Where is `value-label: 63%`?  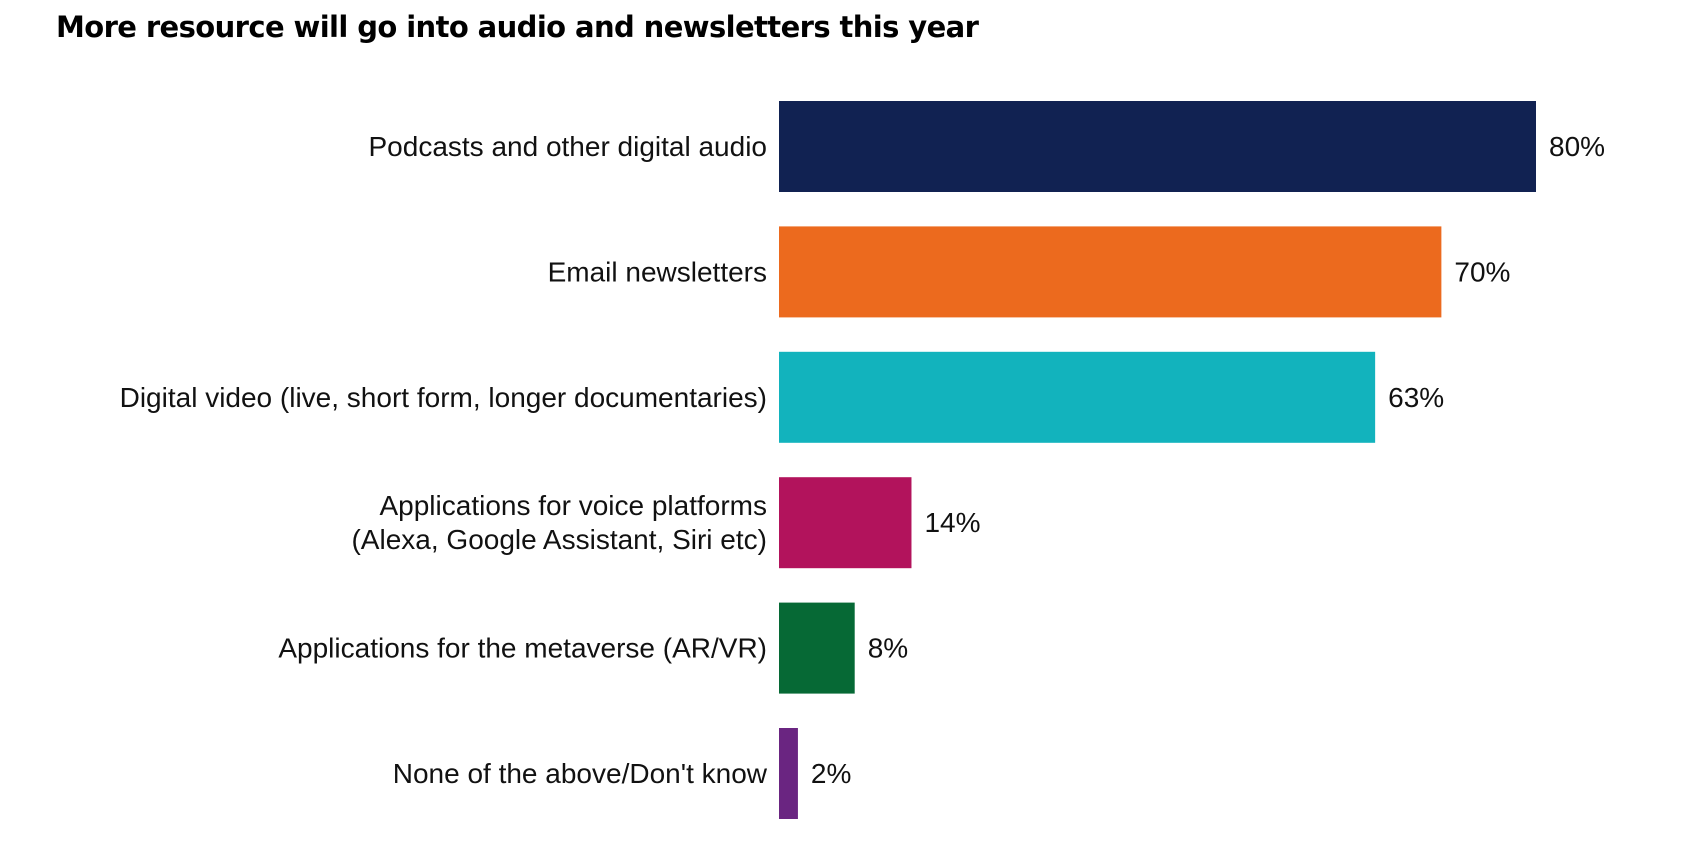
value-label: 63% is located at coordinates (1416, 397).